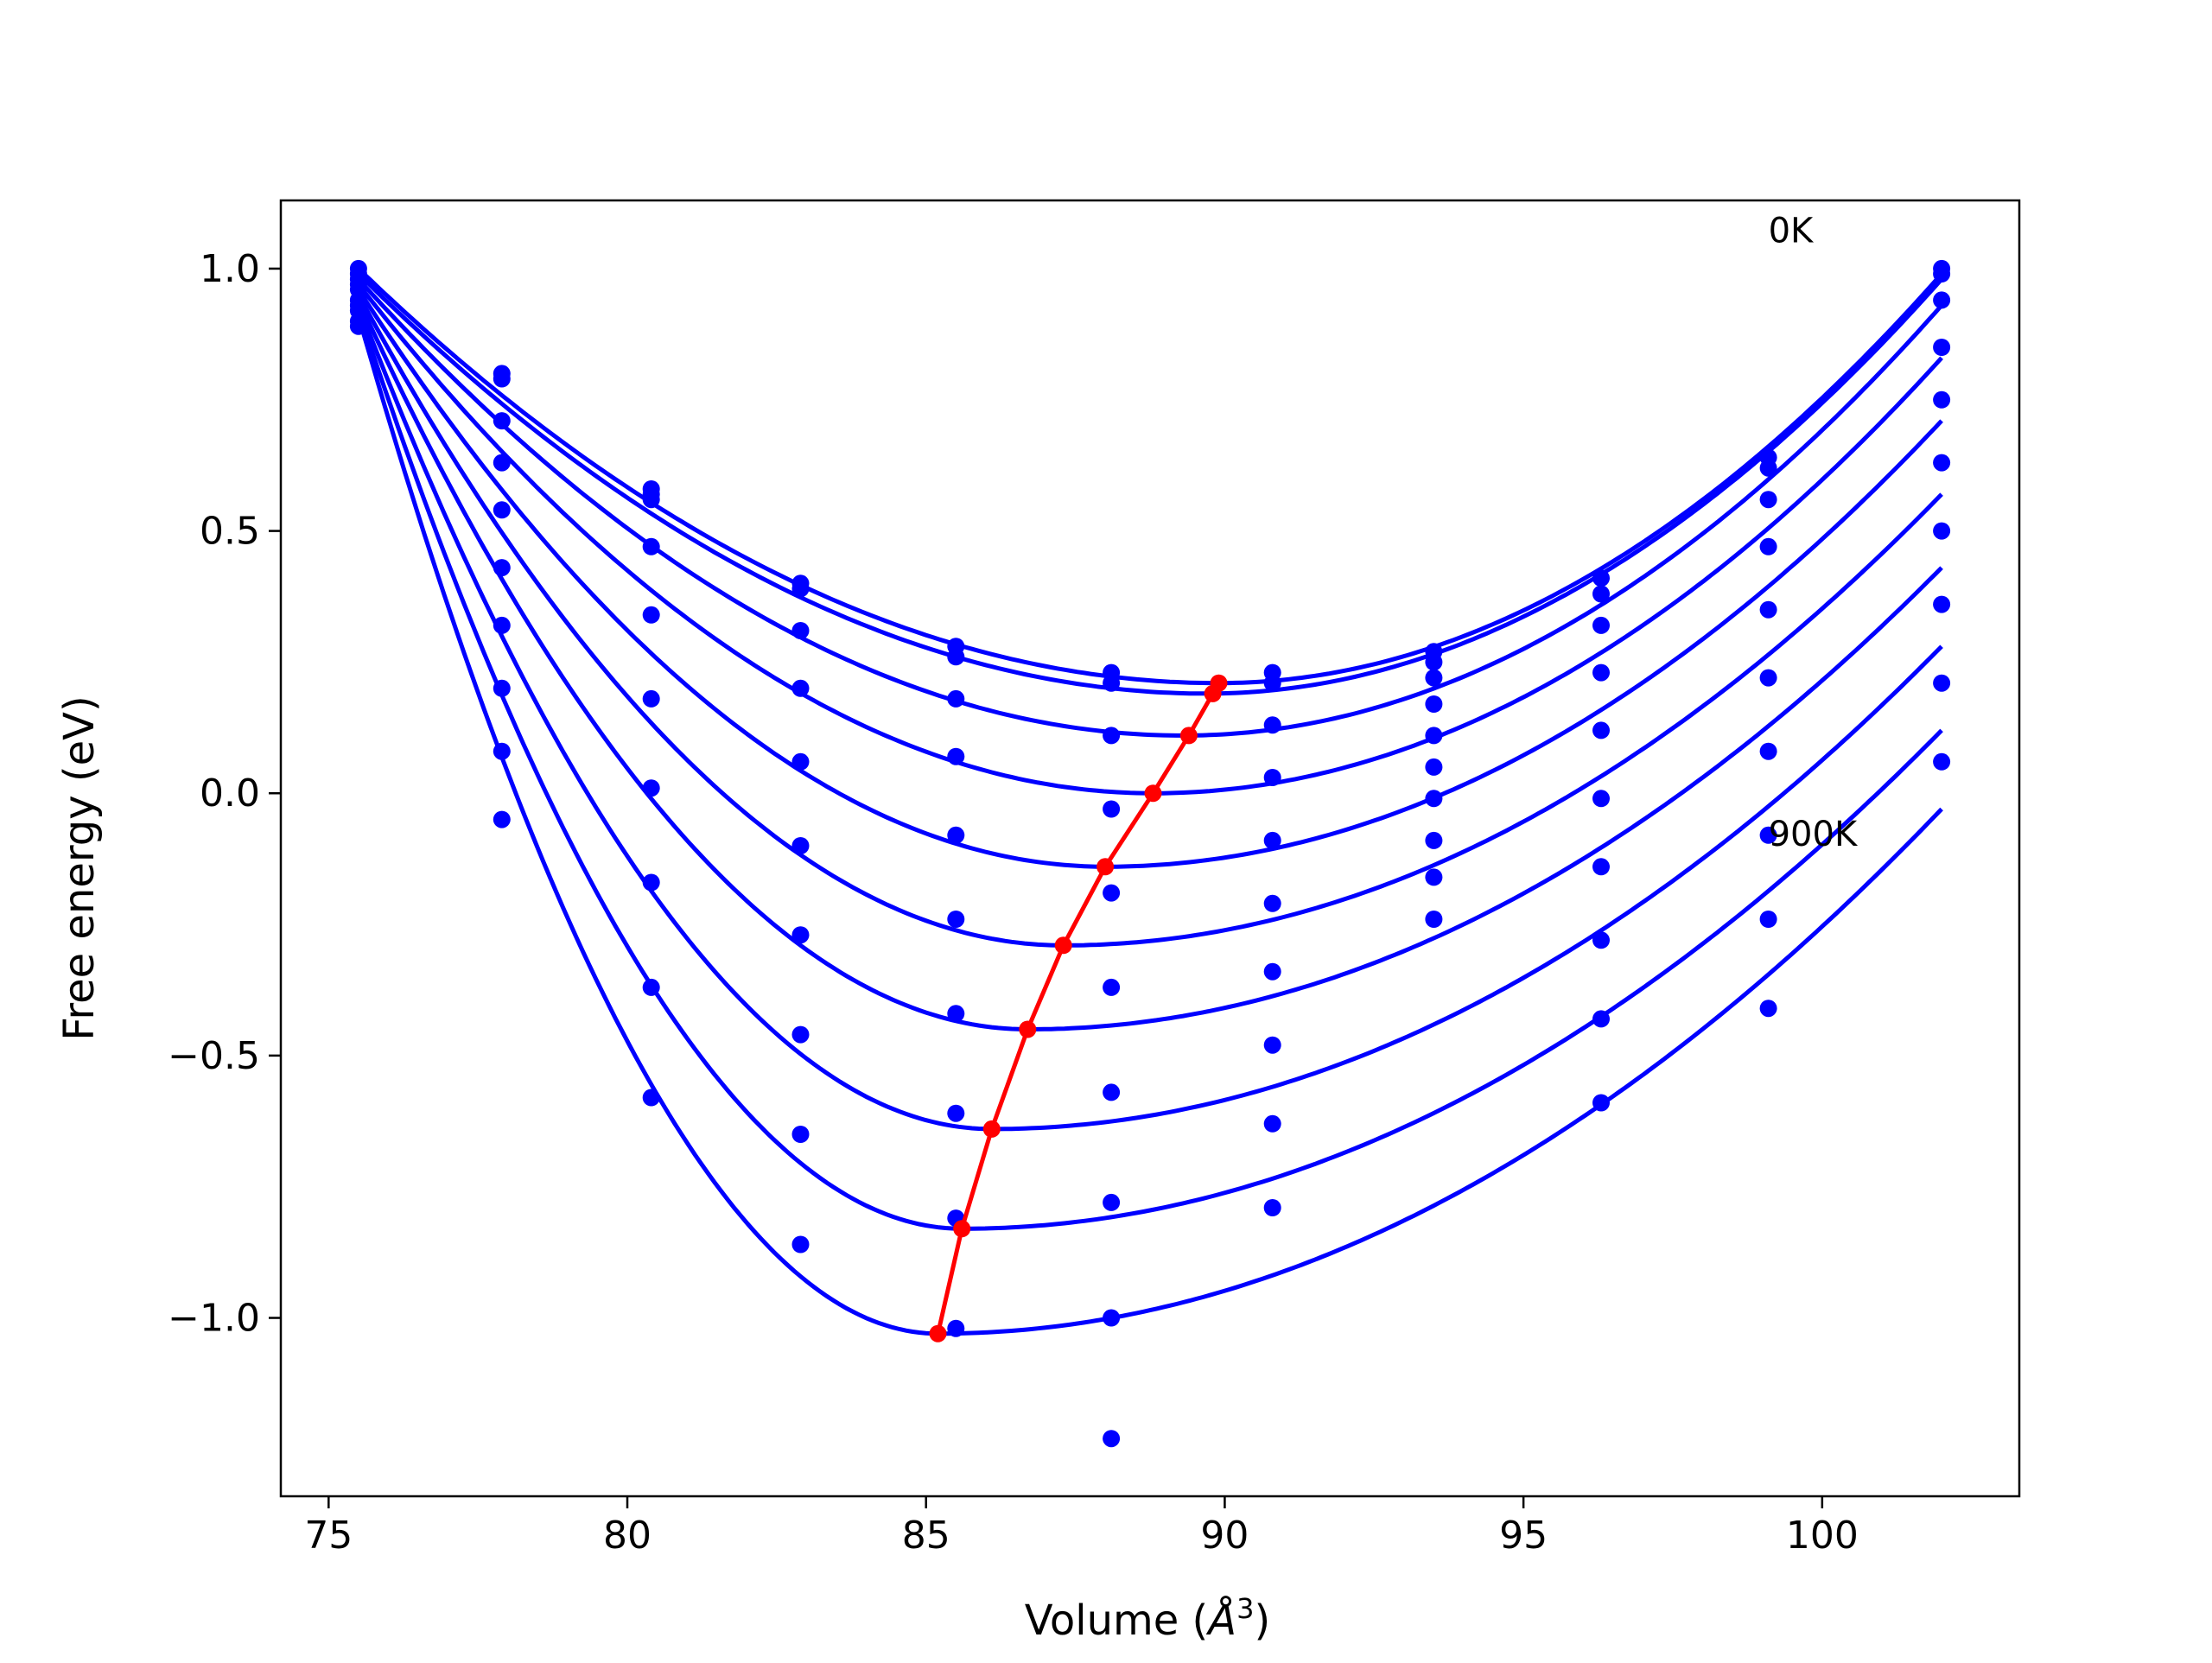 The width and height of the screenshot is (2212, 1663). I want to click on x-tick-label: 100, so click(1822, 1536).